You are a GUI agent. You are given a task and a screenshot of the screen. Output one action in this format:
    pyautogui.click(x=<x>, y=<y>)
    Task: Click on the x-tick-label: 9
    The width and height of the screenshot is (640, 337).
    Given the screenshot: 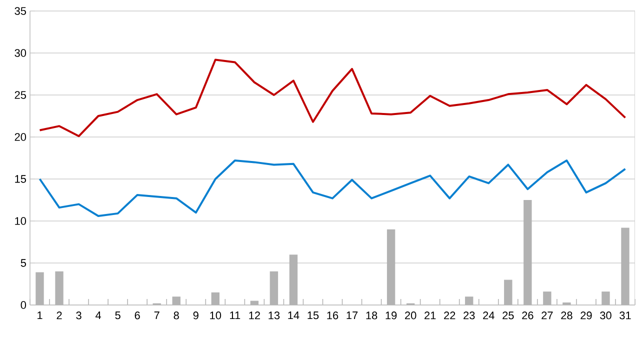 What is the action you would take?
    pyautogui.click(x=195, y=316)
    